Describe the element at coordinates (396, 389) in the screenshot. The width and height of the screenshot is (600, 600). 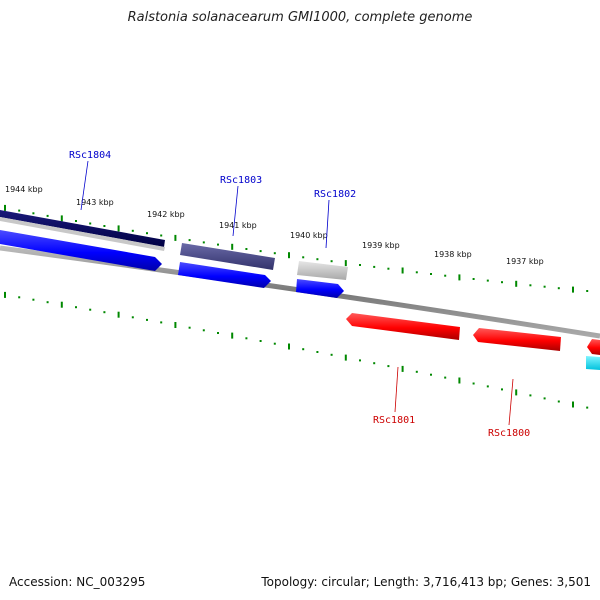
I see `leader-rsc1801` at that location.